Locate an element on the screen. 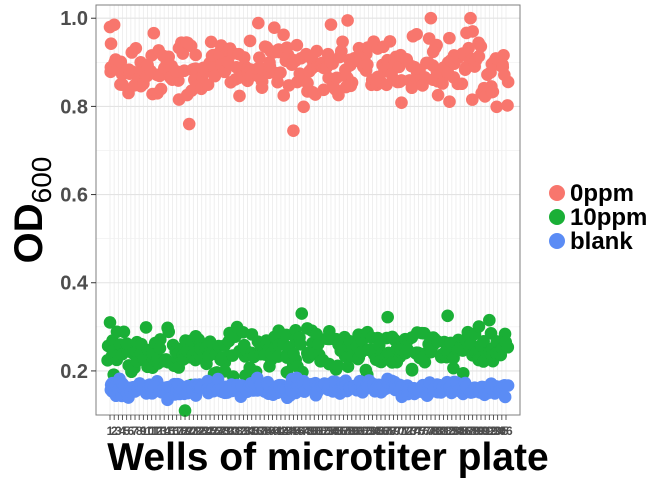 This screenshot has height=480, width=672. x-tick-label: 44 is located at coordinates (290, 431).